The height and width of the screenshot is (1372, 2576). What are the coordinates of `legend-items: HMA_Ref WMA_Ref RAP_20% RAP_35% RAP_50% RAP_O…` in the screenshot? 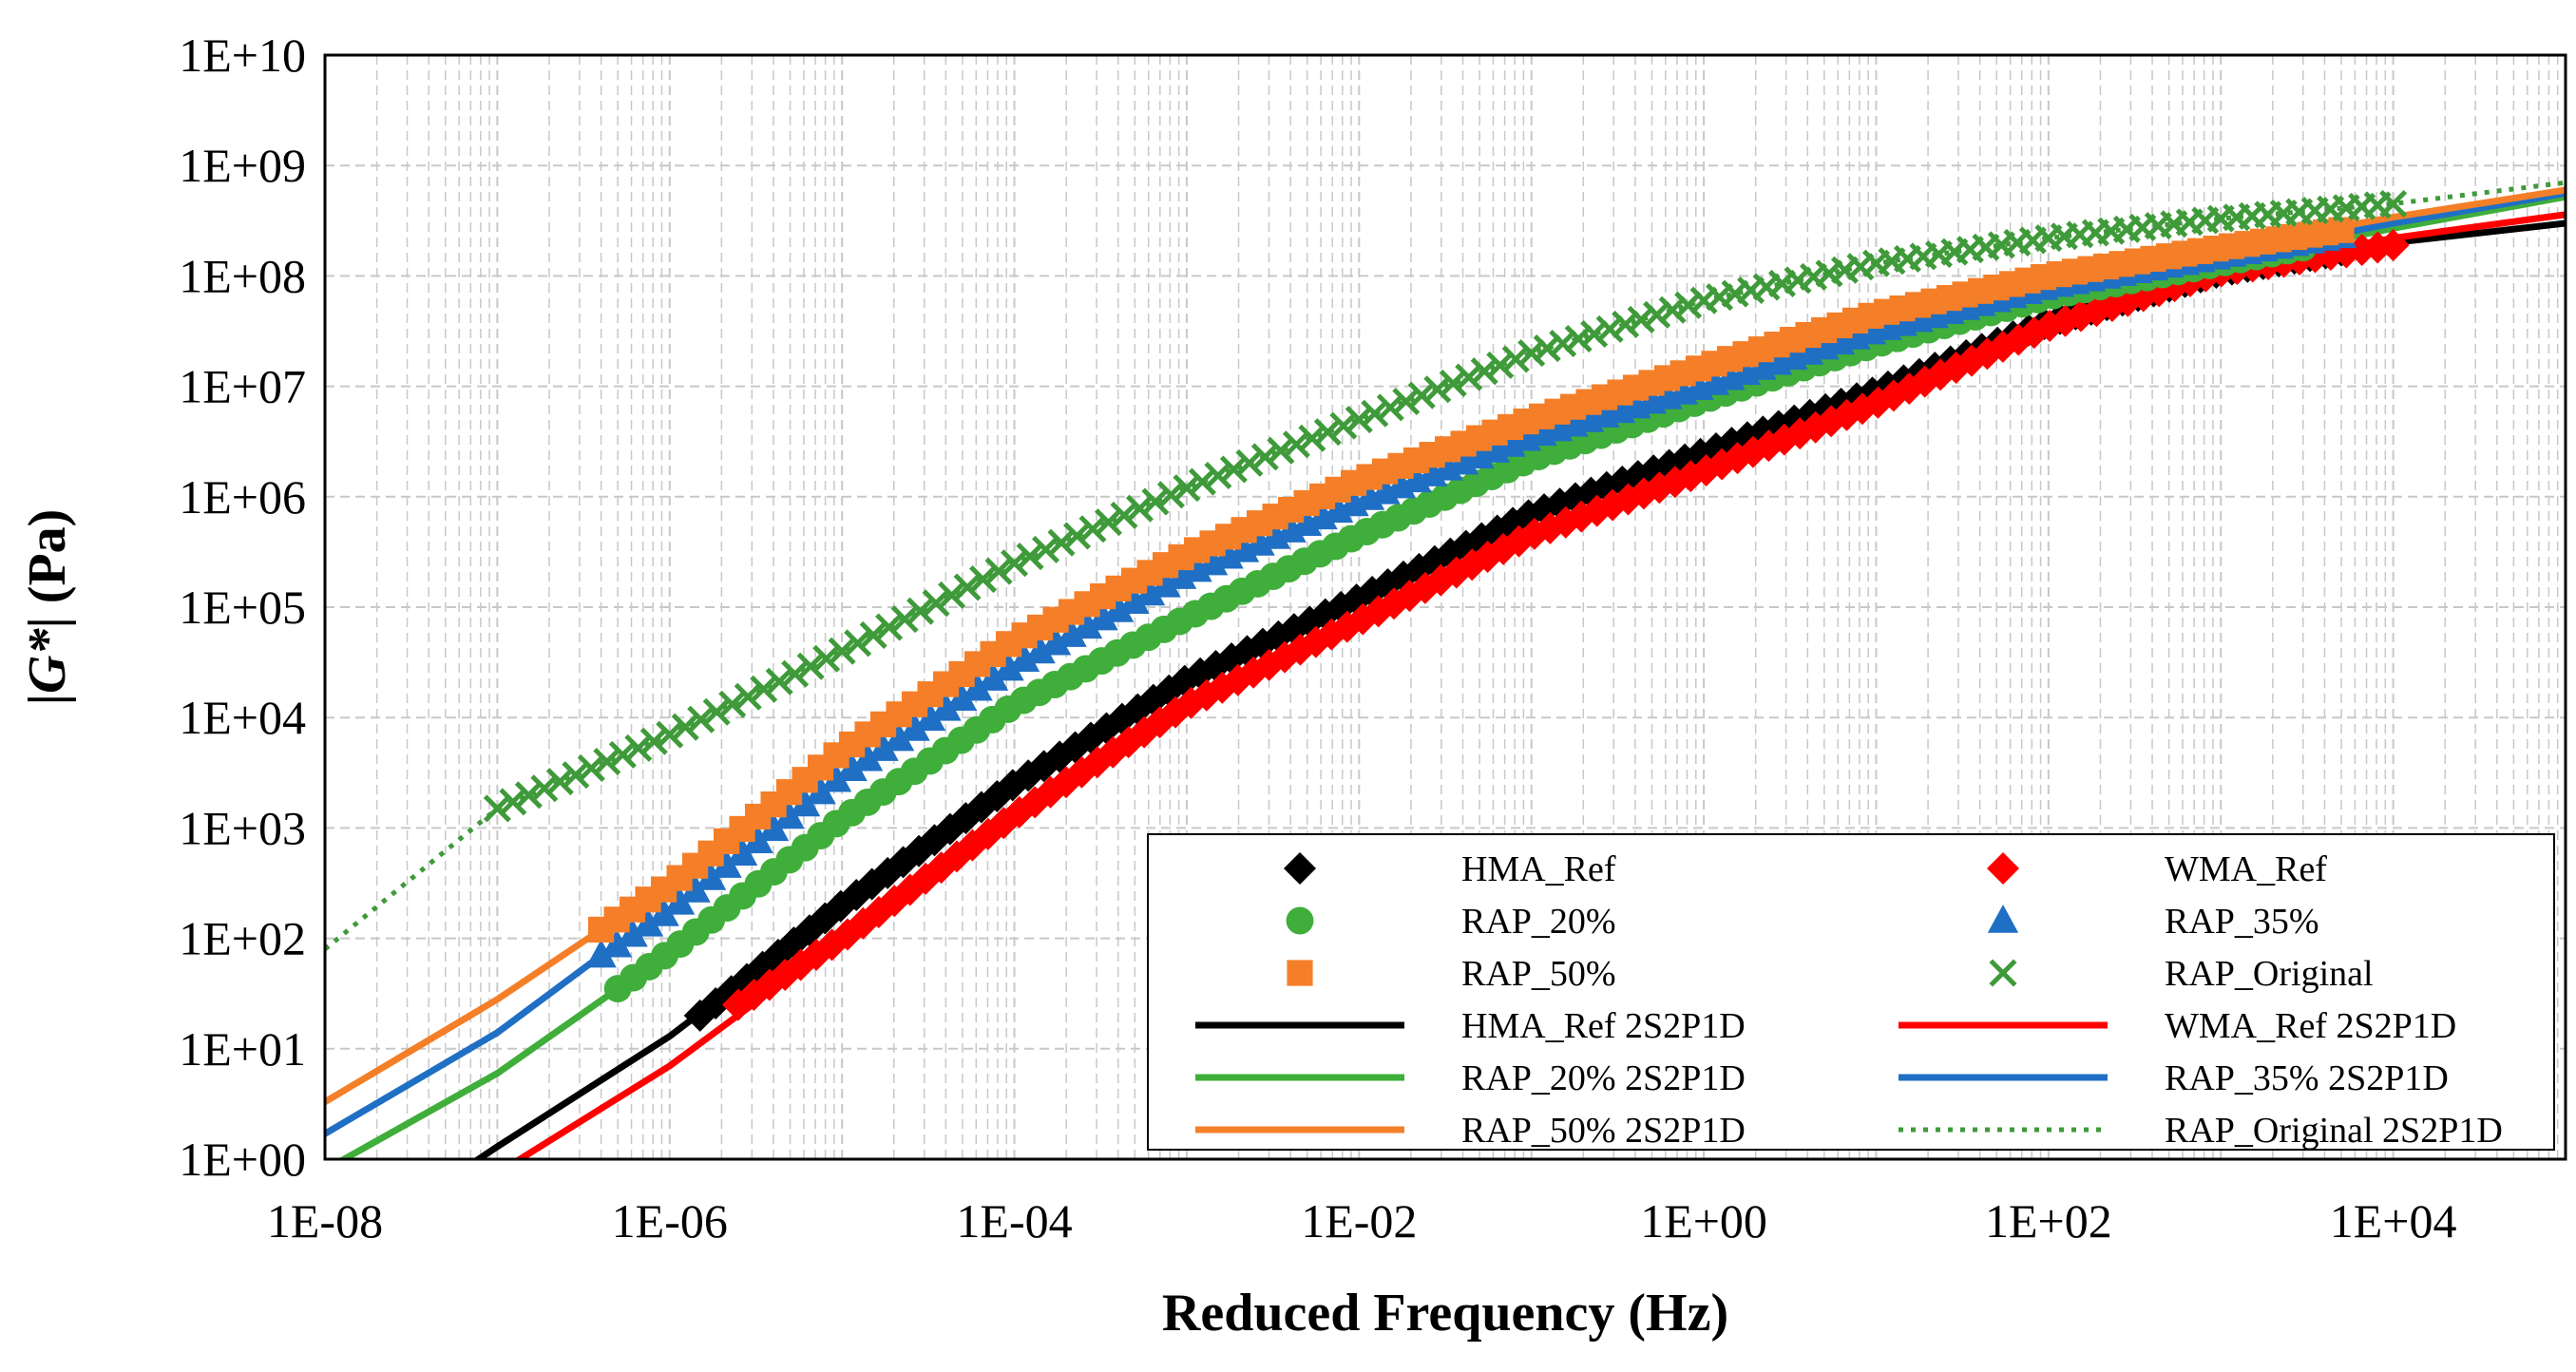 It's located at (1849, 1000).